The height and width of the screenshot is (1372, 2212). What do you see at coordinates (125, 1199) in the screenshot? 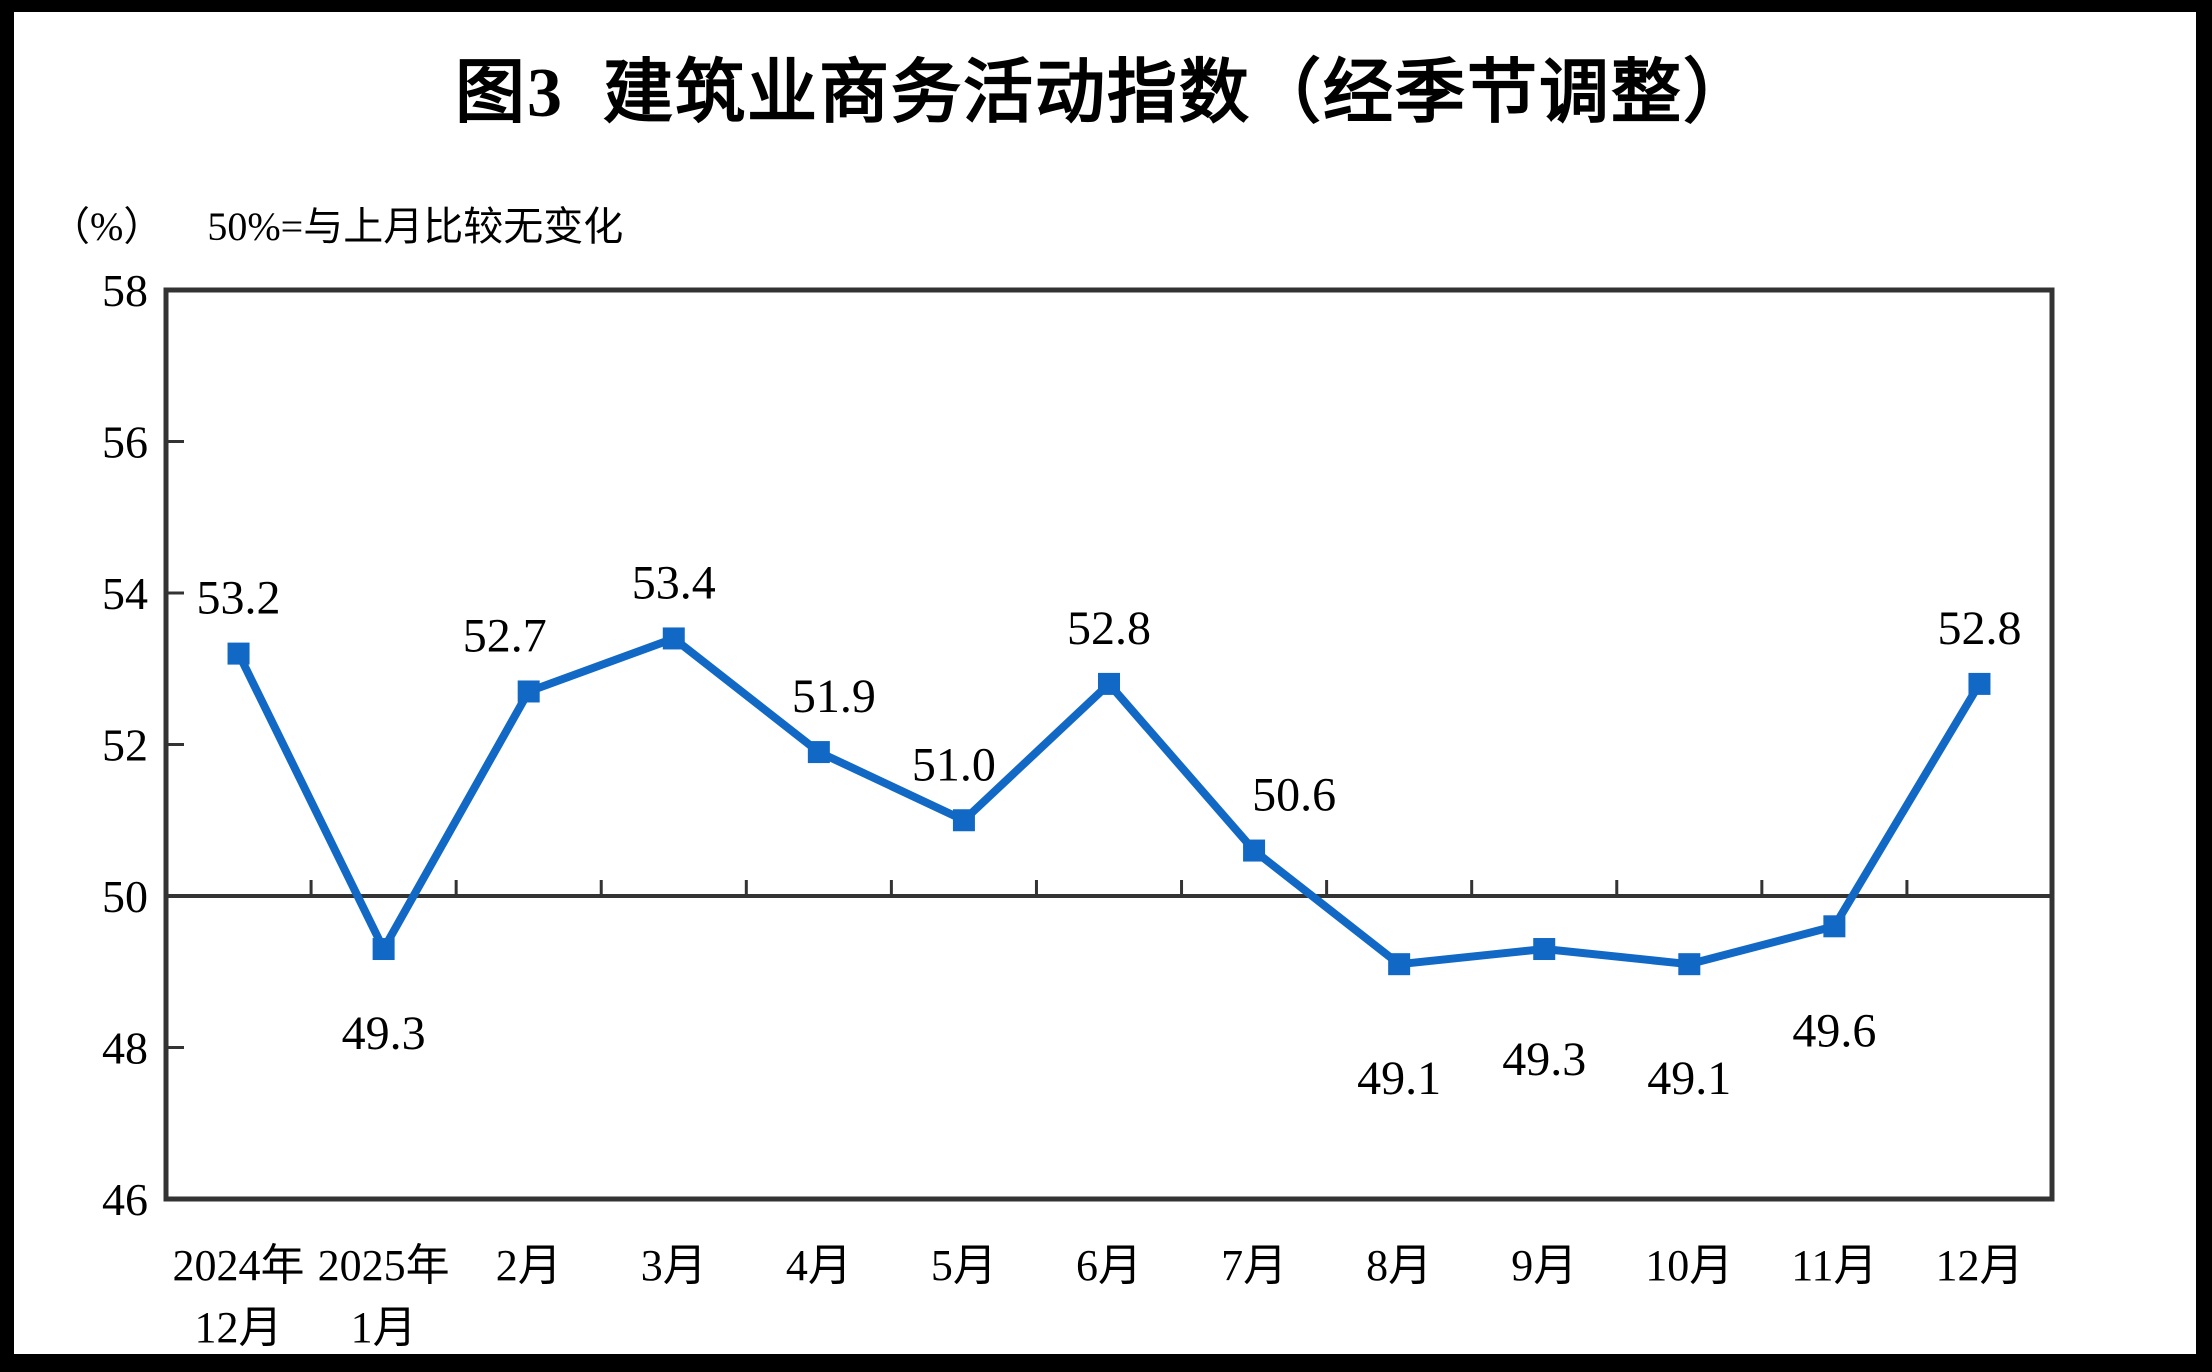
I see `y-axis-tick-label: 46` at bounding box center [125, 1199].